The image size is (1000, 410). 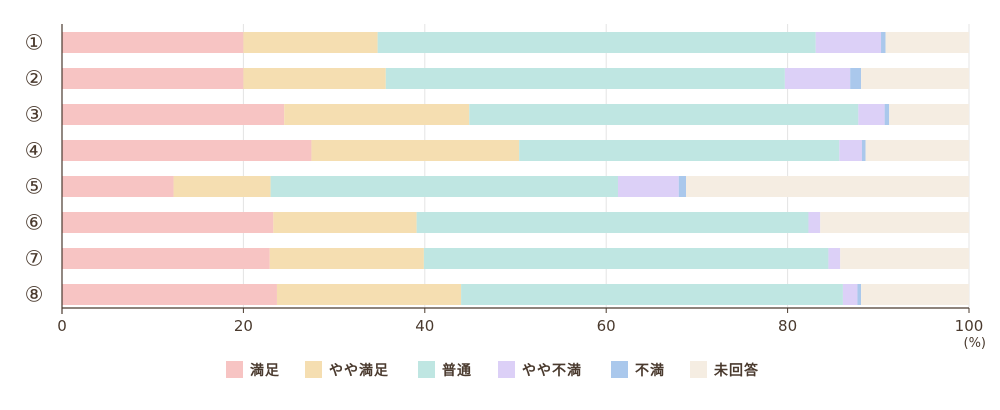 What do you see at coordinates (34, 295) in the screenshot?
I see `category-label-8: ⑧` at bounding box center [34, 295].